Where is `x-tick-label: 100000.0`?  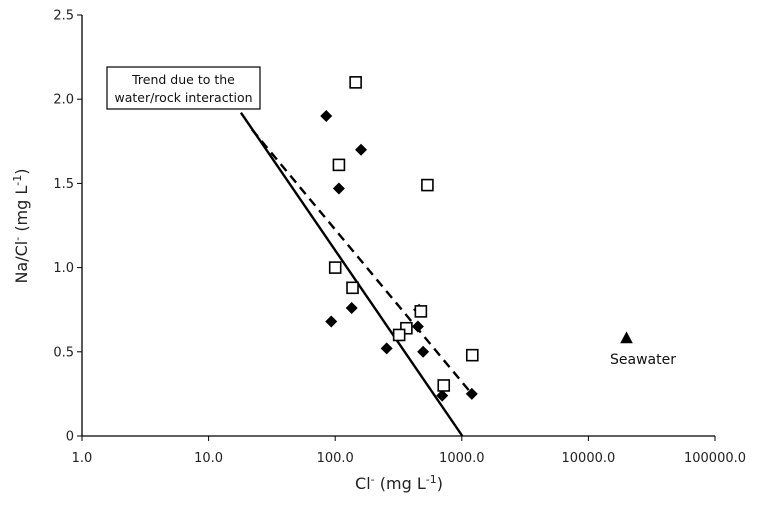 x-tick-label: 100000.0 is located at coordinates (715, 458).